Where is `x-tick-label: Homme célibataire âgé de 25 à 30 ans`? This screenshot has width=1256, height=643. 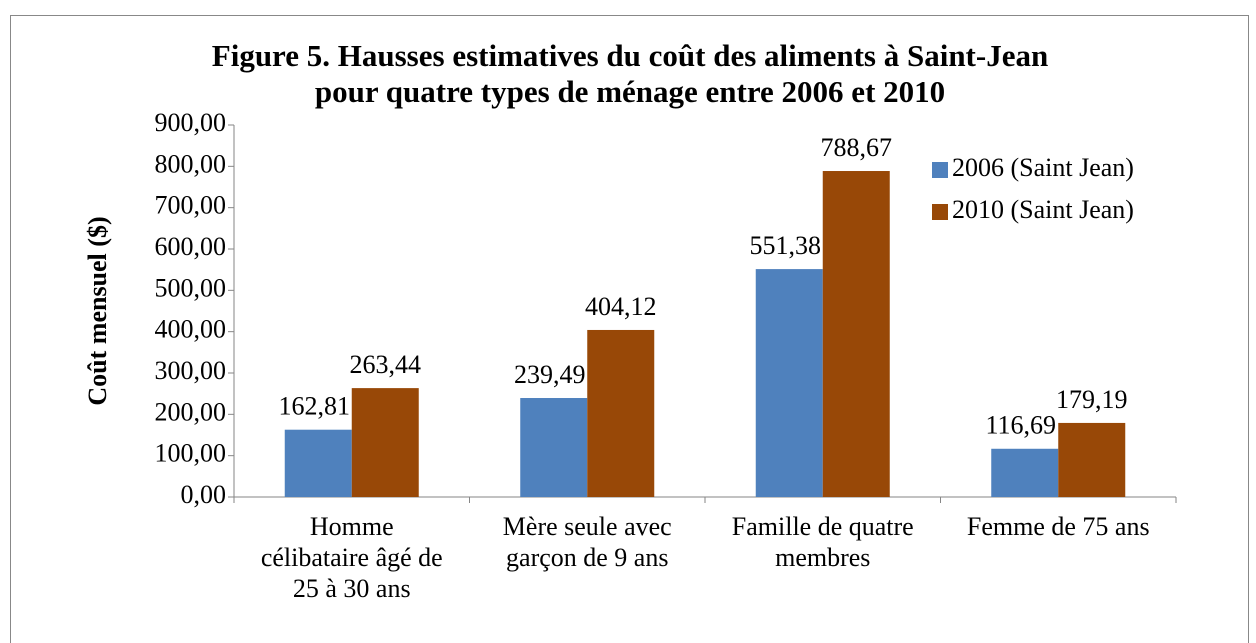
x-tick-label: Homme célibataire âgé de 25 à 30 ans is located at coordinates (351, 557).